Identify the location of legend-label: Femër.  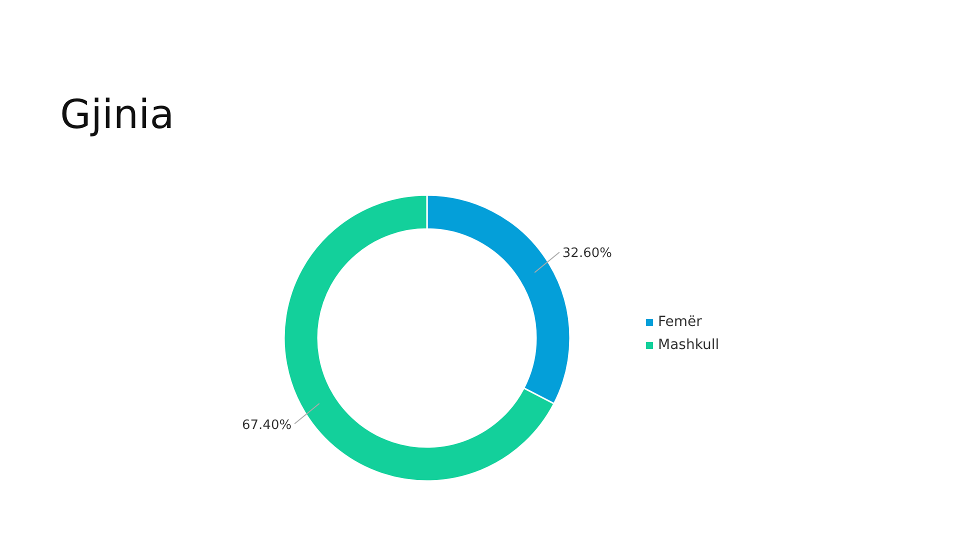
(680, 322).